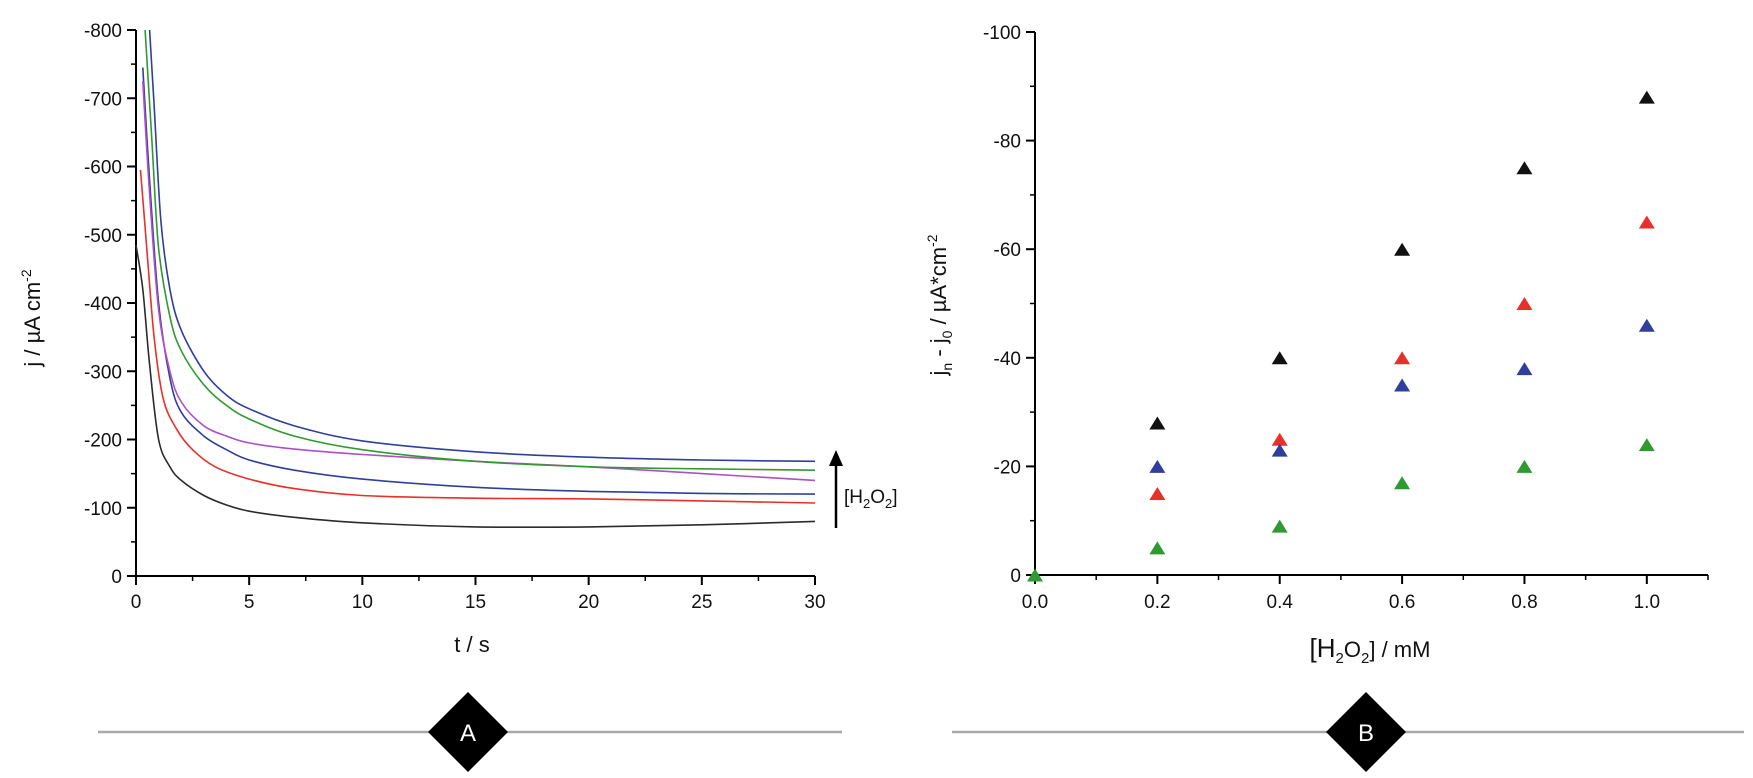  Describe the element at coordinates (103, 372) in the screenshot. I see `panel-a-y-tick-label: -300` at that location.